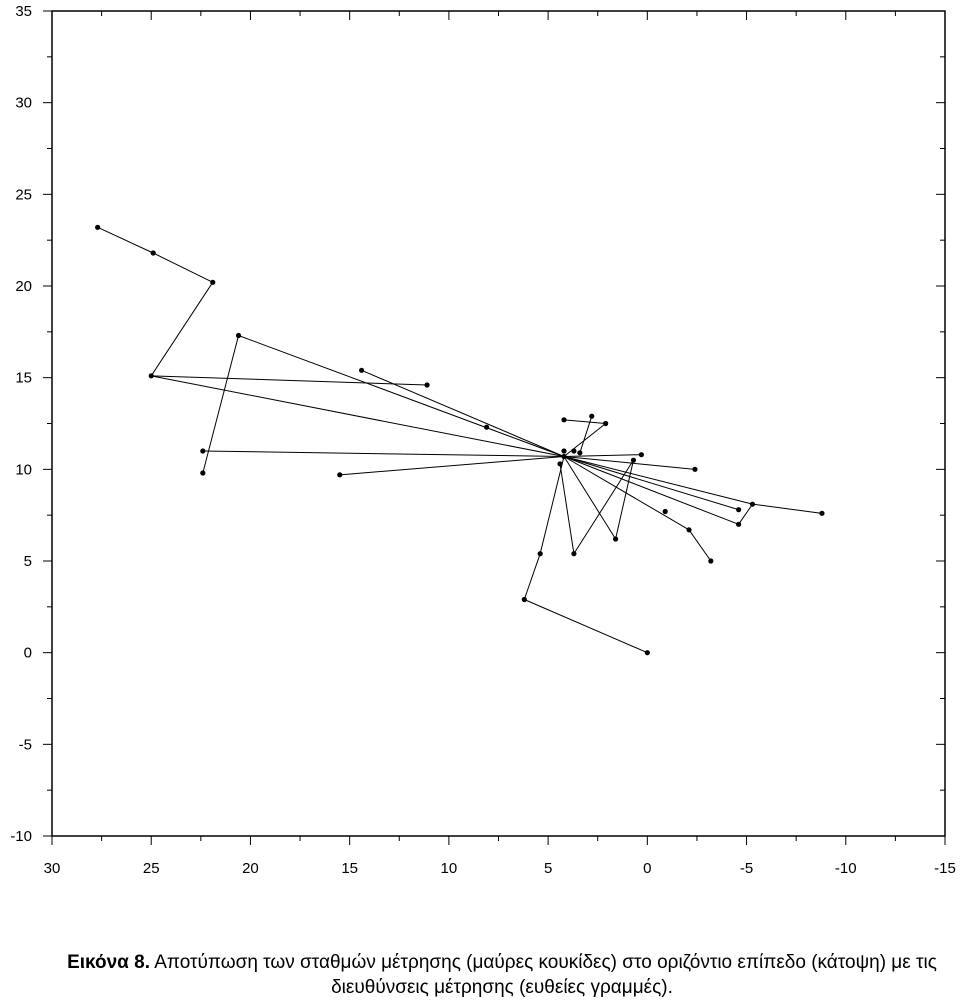 The height and width of the screenshot is (1004, 960). What do you see at coordinates (746, 868) in the screenshot?
I see `x-tick-label: -5` at bounding box center [746, 868].